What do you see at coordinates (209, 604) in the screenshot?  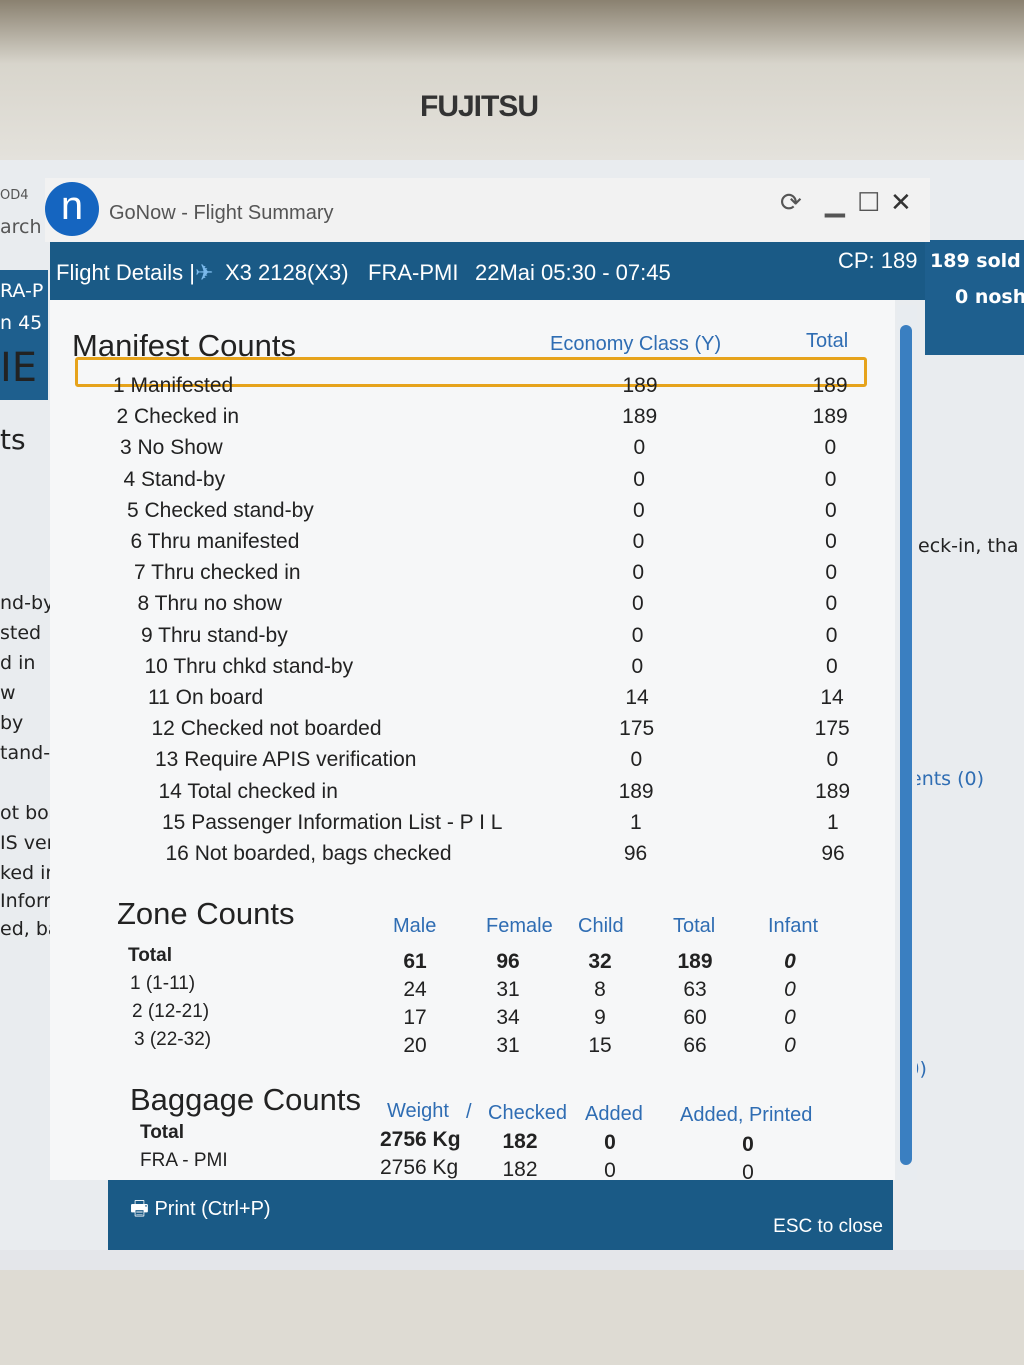 I see `manifest-row-label: 8 Thru no show` at bounding box center [209, 604].